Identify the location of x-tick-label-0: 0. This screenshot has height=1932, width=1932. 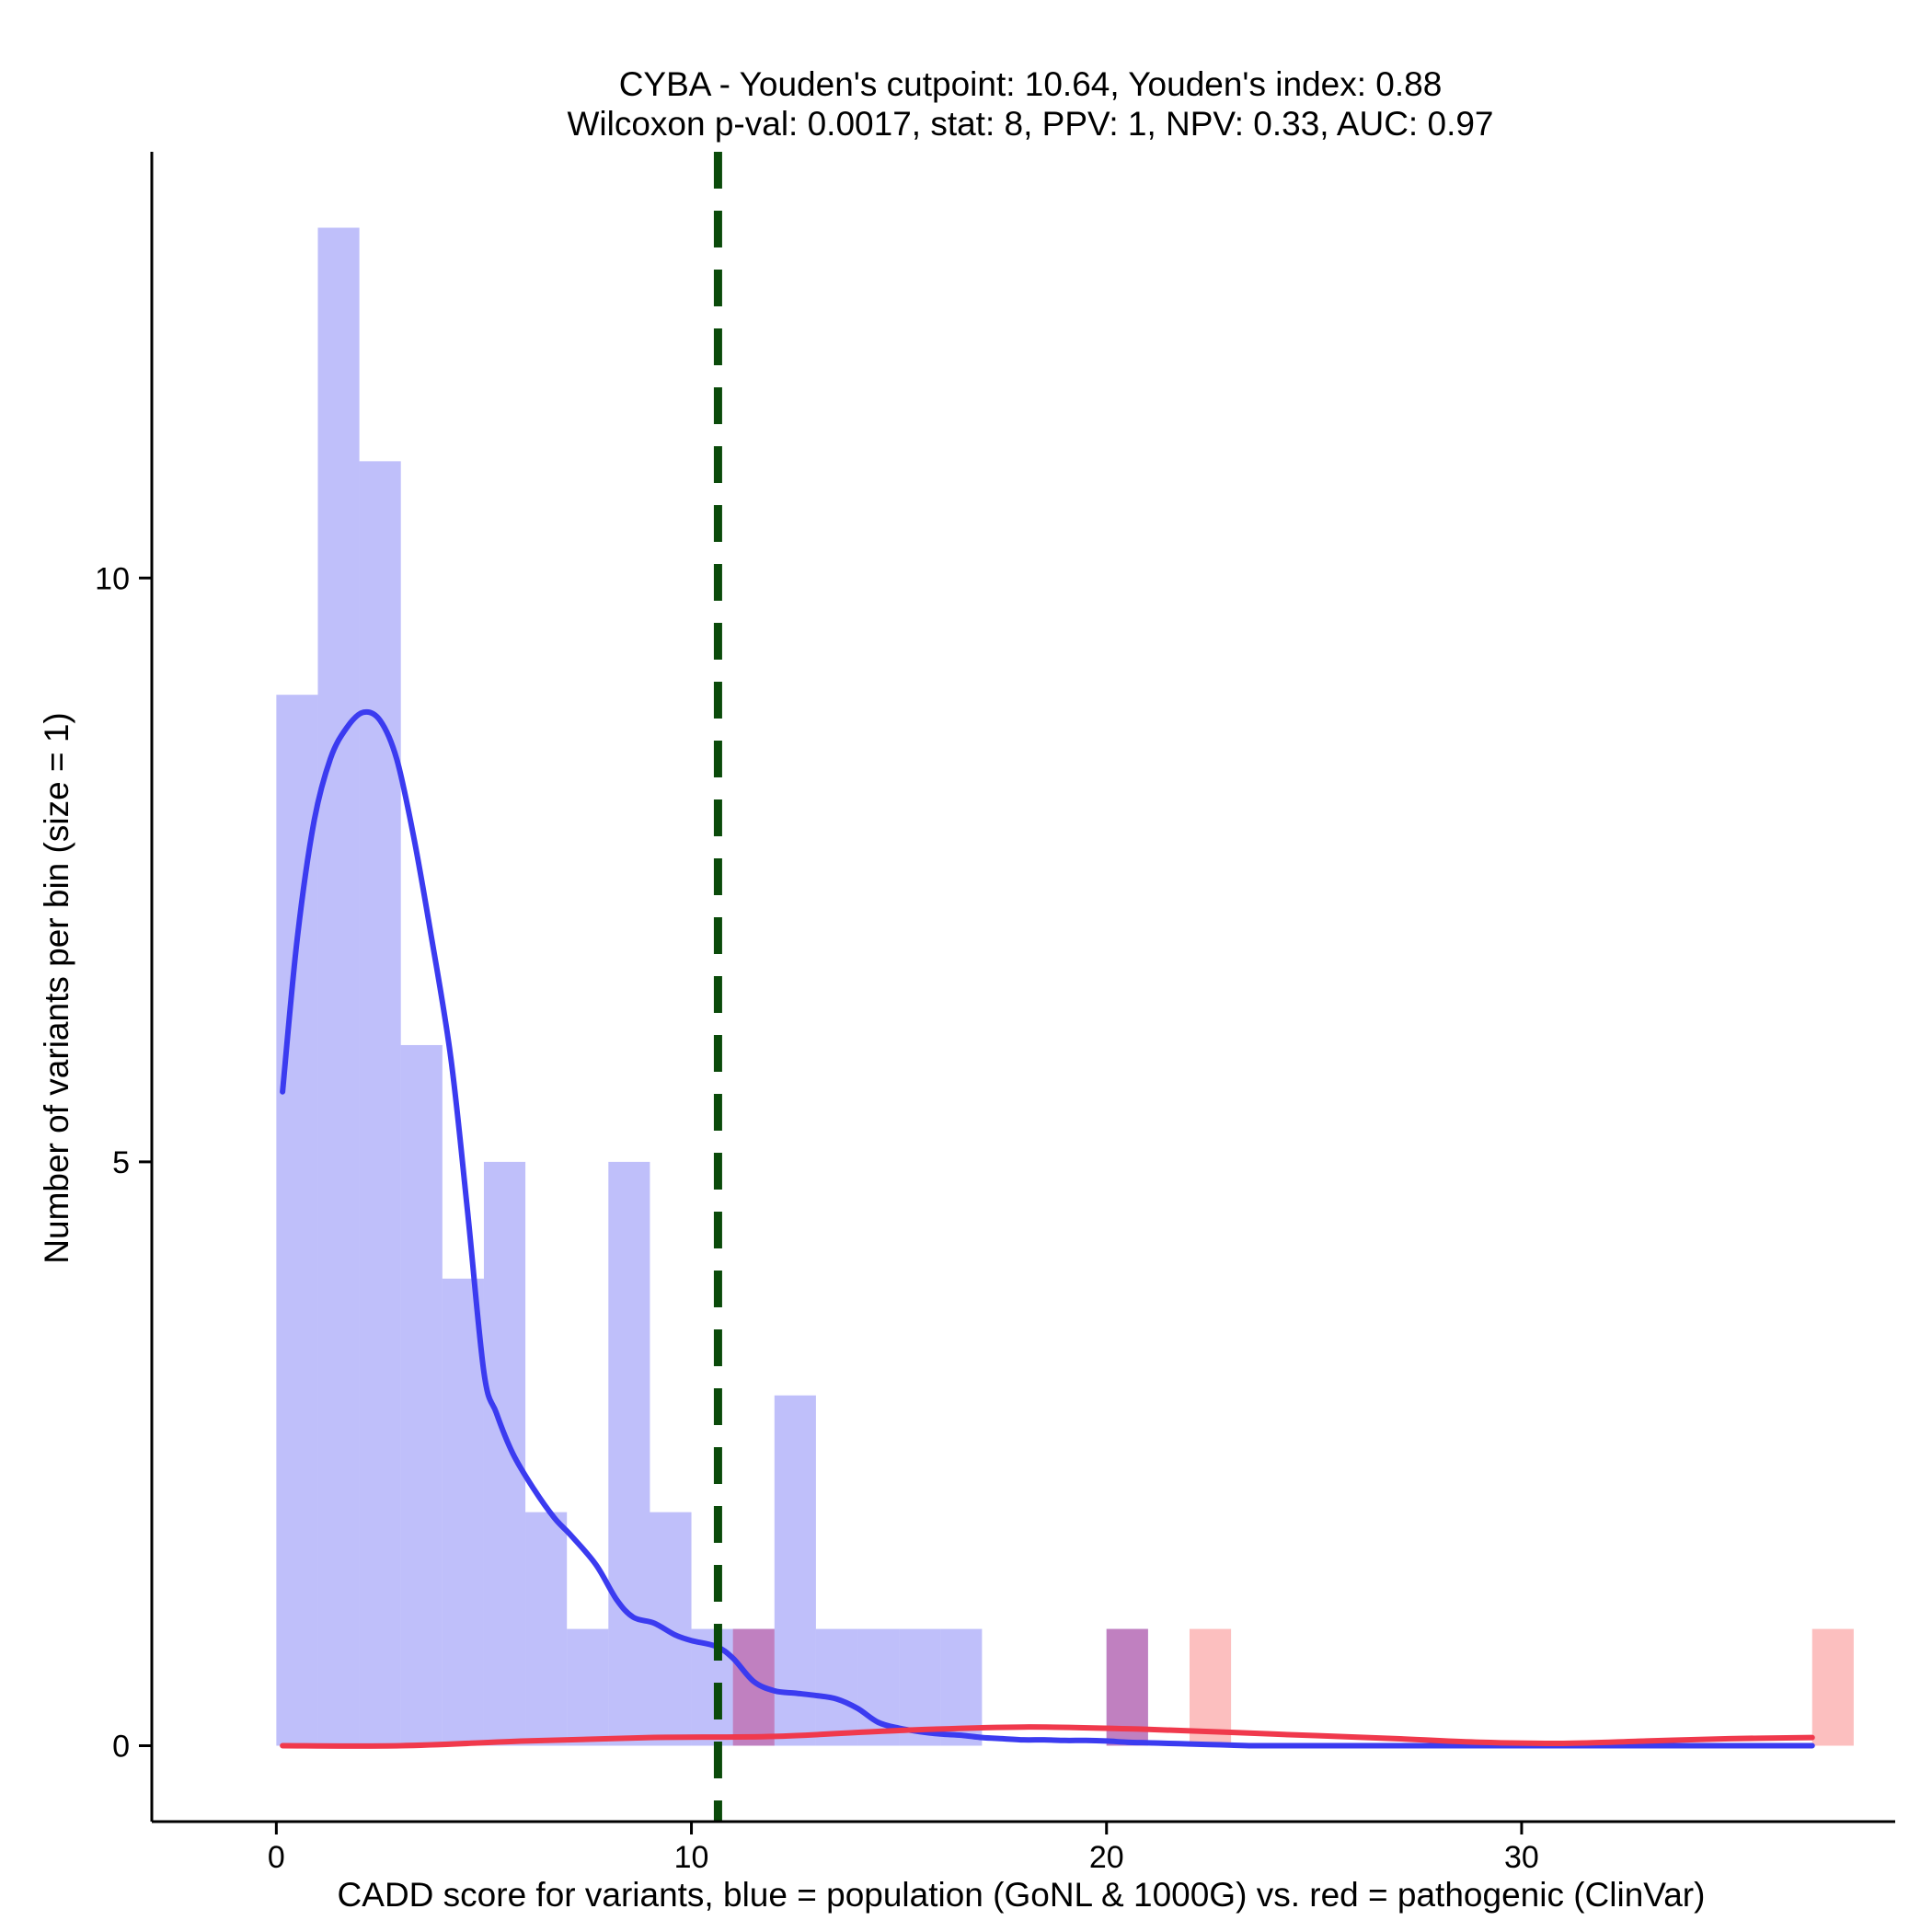
(276, 1857).